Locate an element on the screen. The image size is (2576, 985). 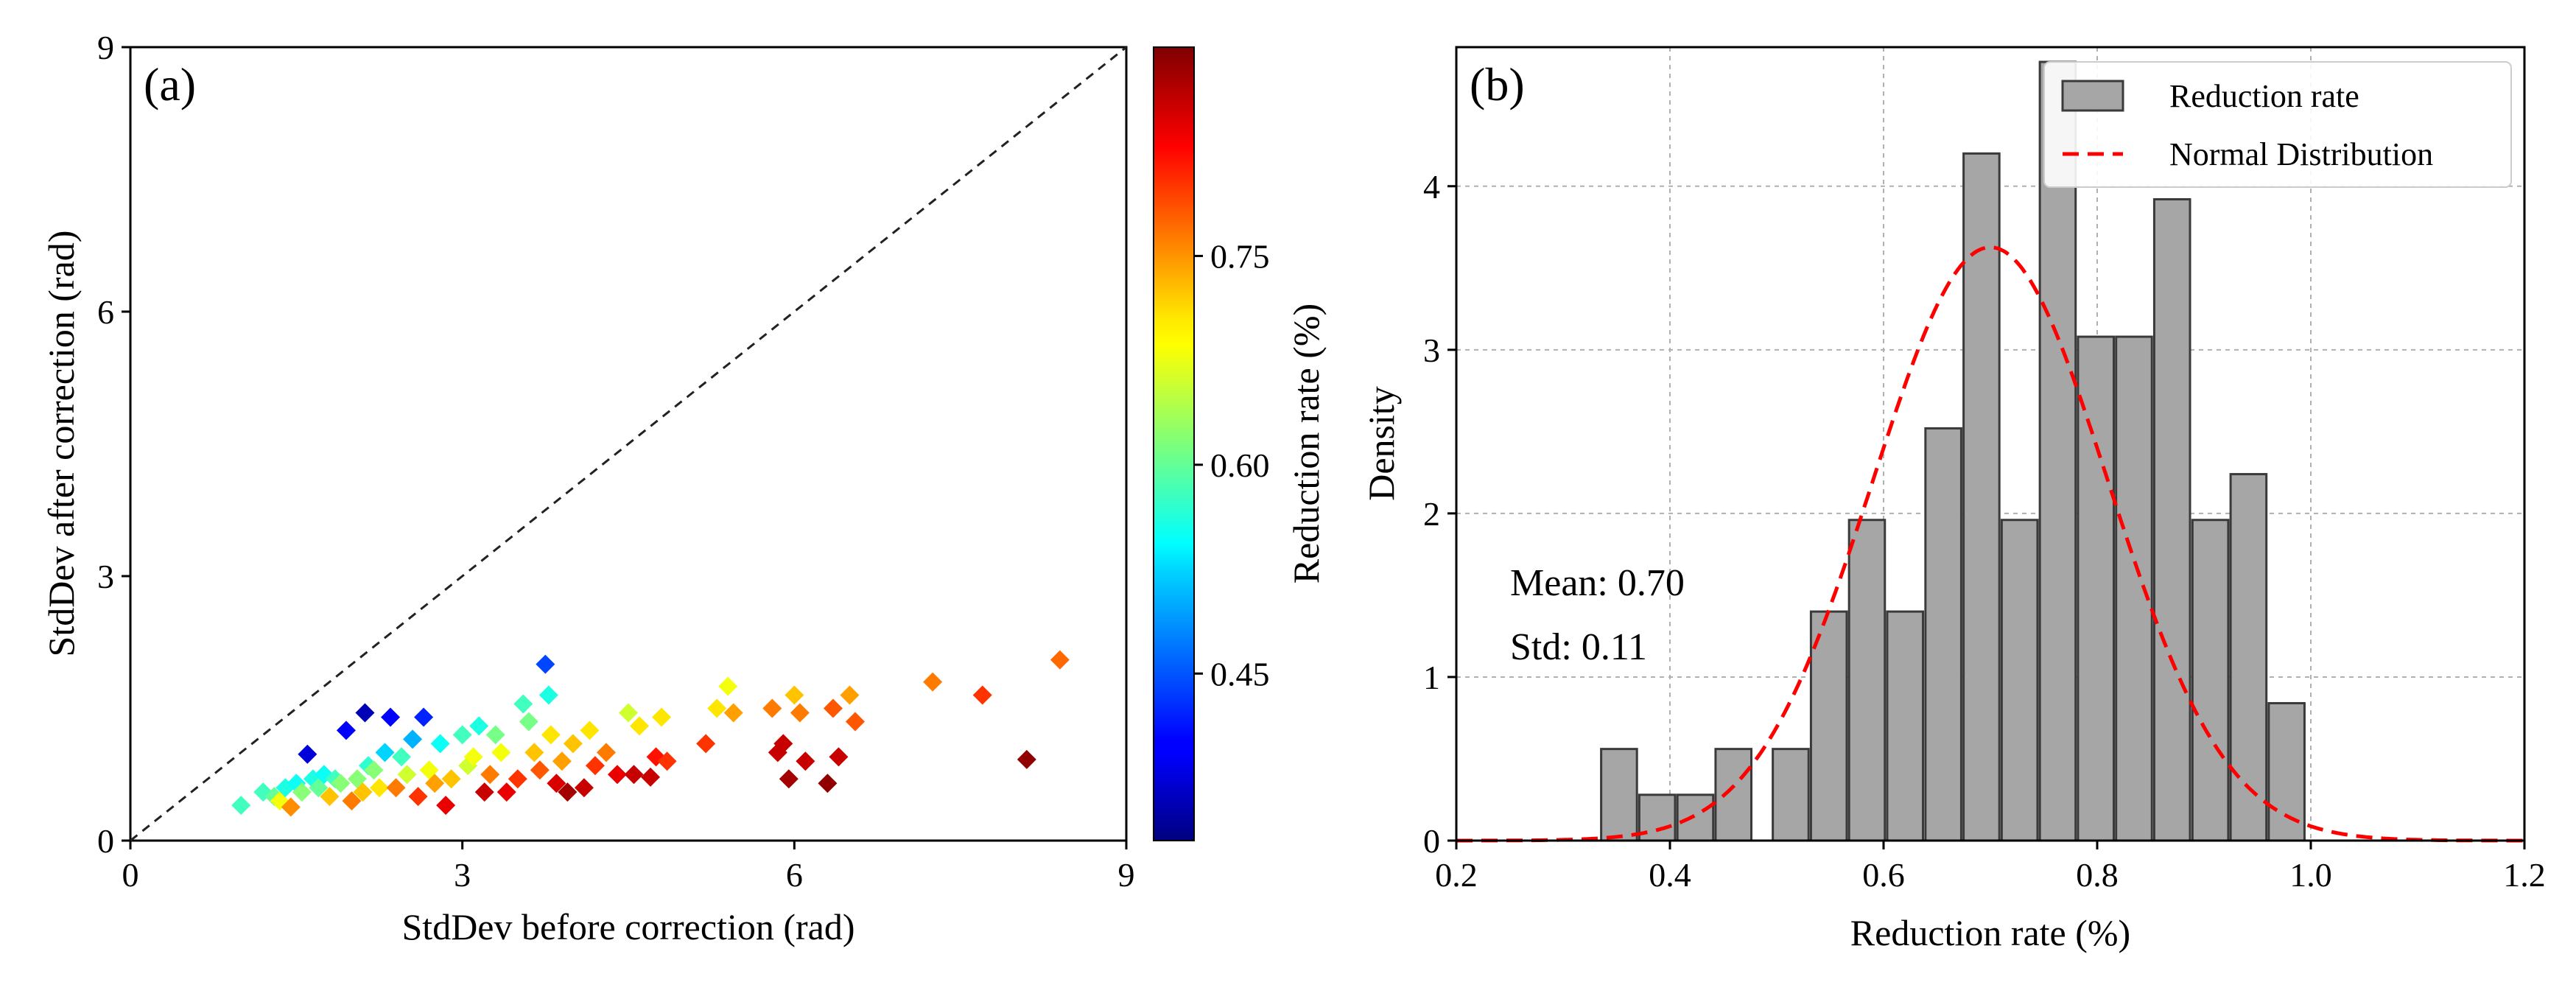
y-tick-label: 1 is located at coordinates (1431, 677).